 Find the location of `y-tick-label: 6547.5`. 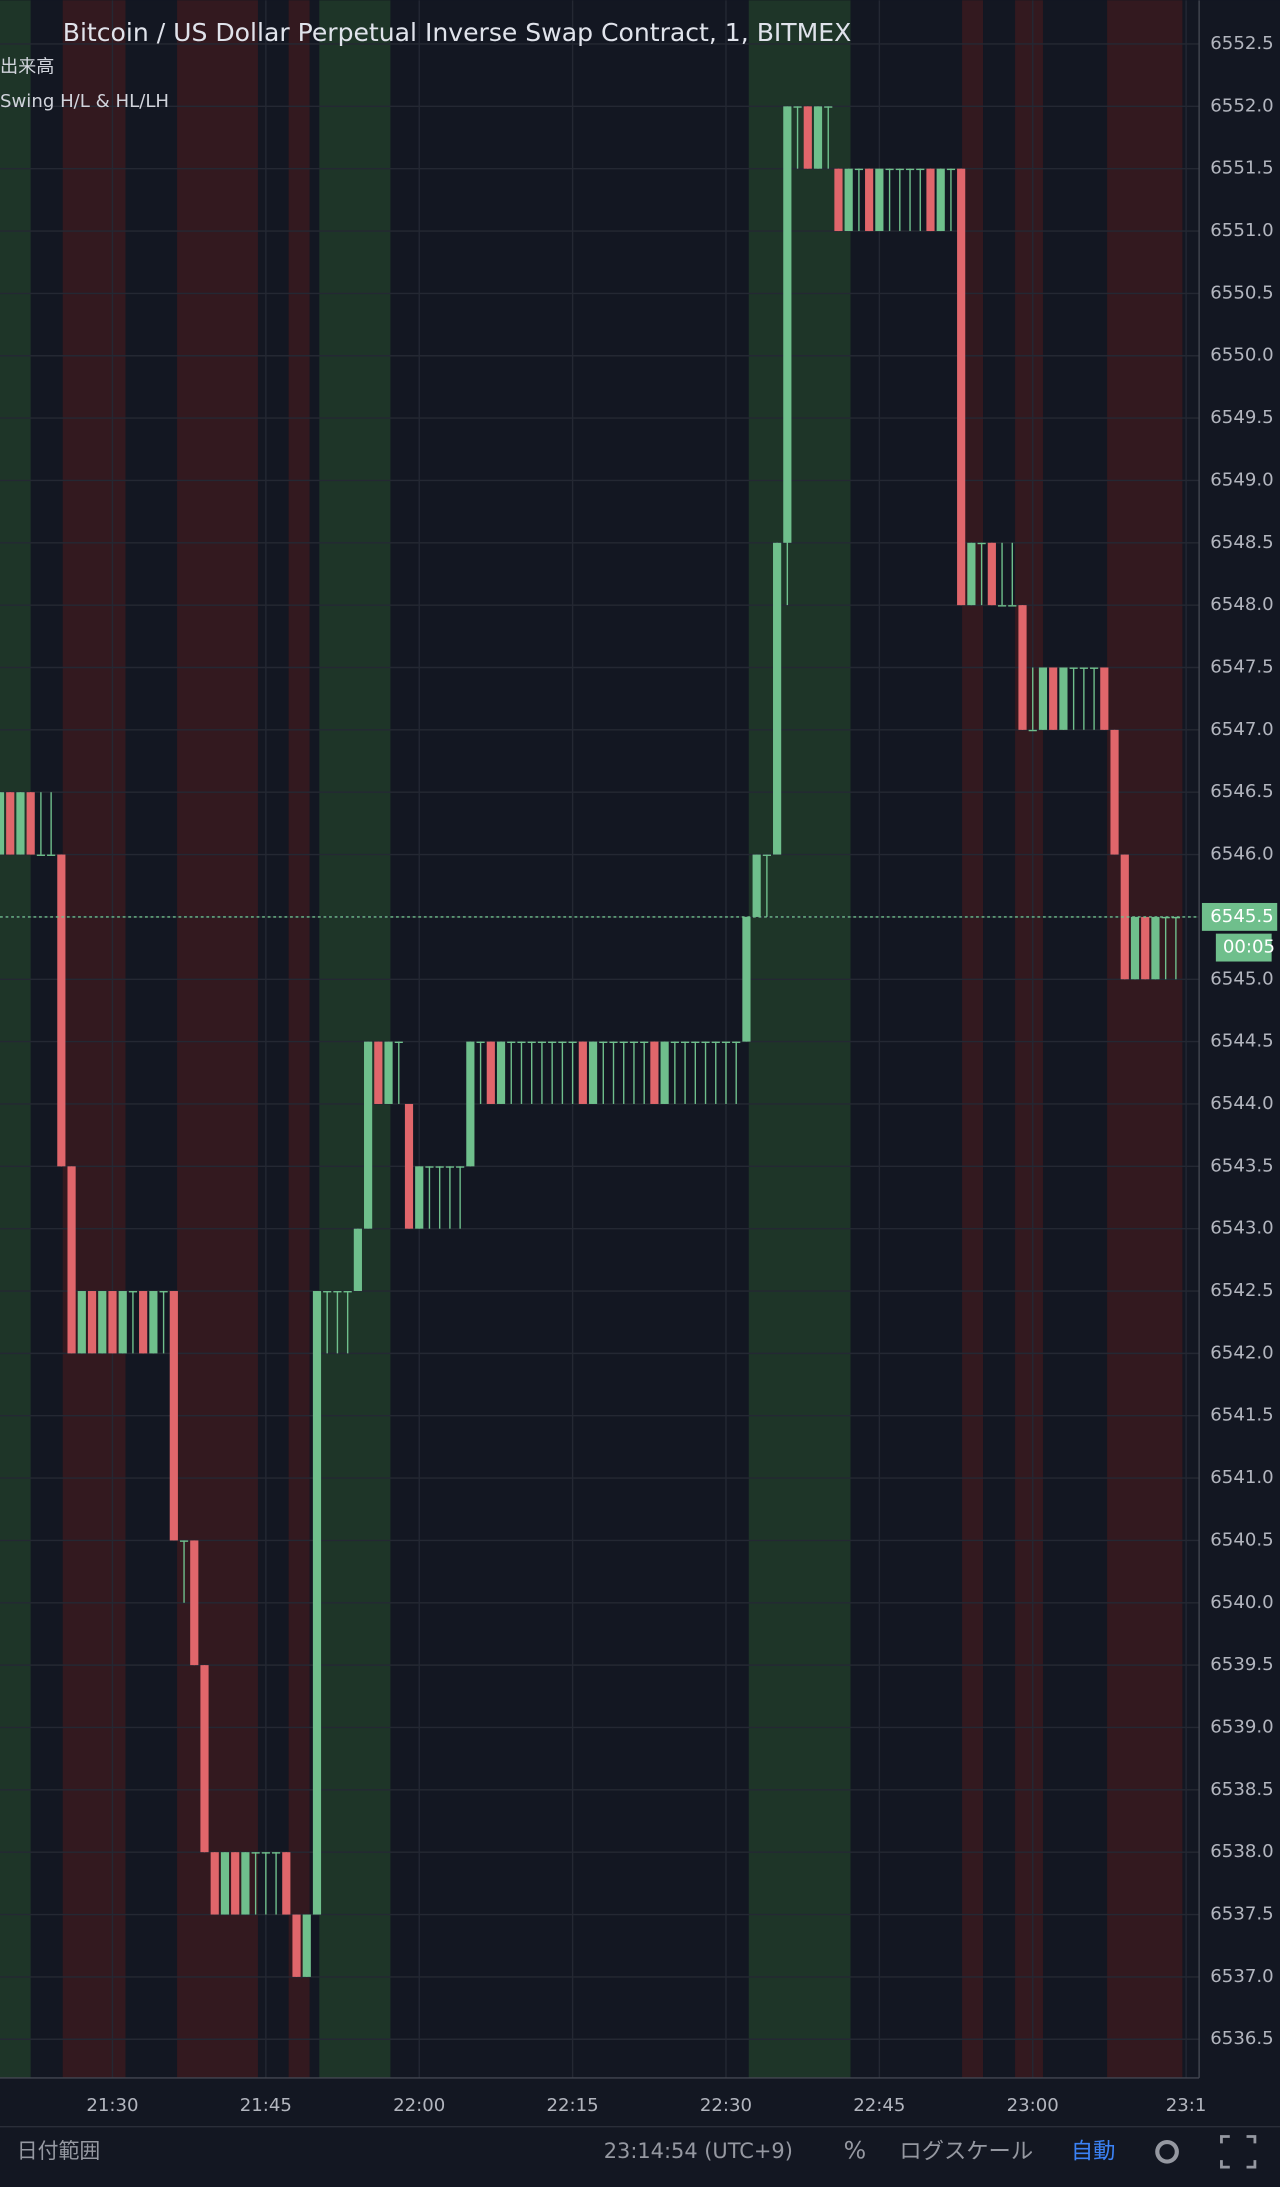

y-tick-label: 6547.5 is located at coordinates (1241, 667).